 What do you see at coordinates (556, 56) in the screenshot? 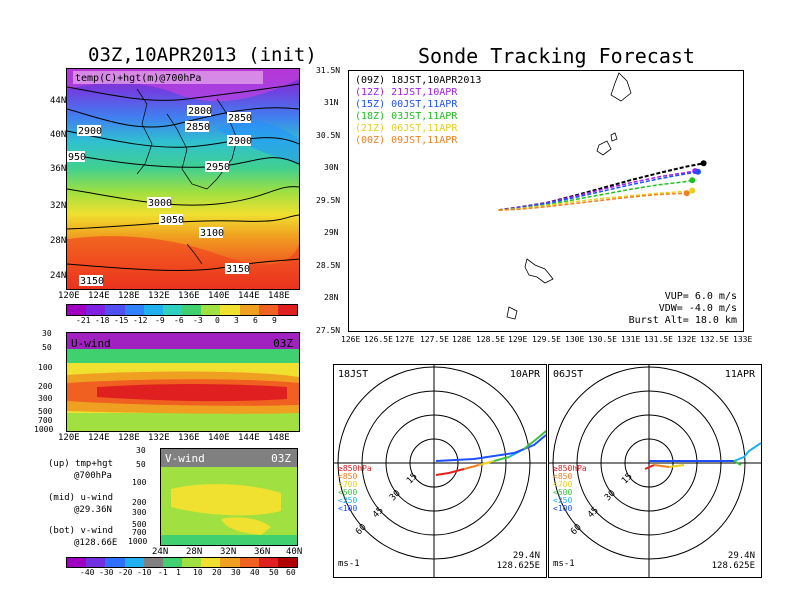
I see `right-title: Sonde Tracking Forecast` at bounding box center [556, 56].